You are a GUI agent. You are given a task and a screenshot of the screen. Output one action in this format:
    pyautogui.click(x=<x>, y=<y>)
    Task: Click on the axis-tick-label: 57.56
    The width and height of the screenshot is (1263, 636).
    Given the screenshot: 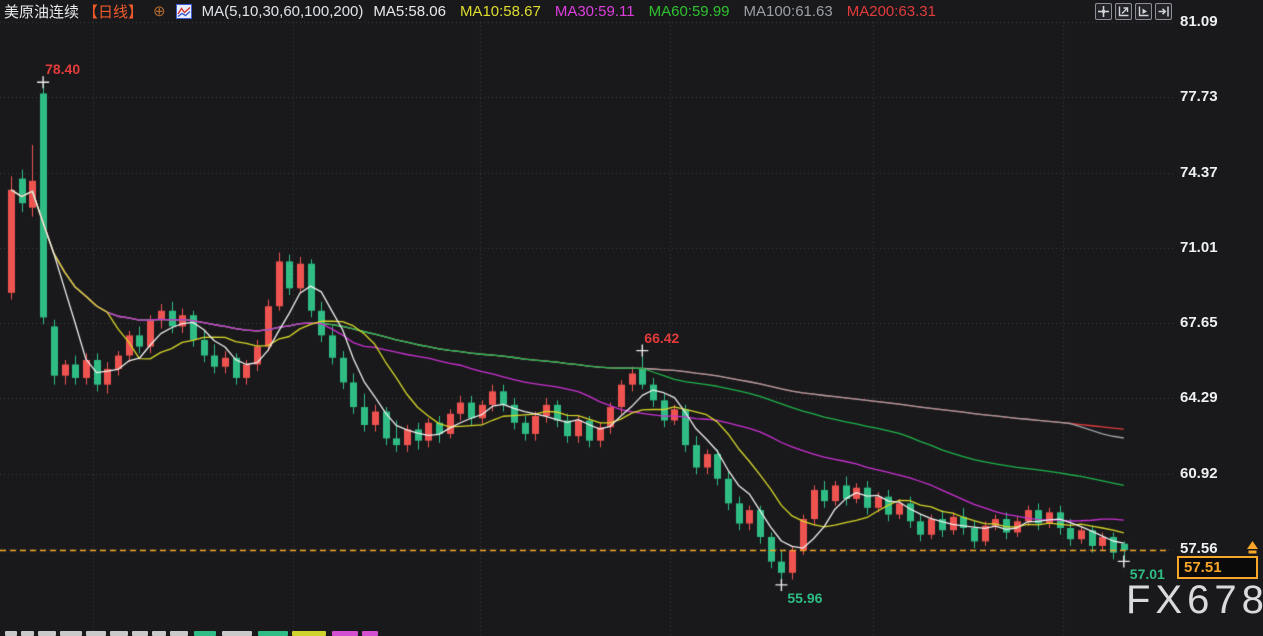 What is the action you would take?
    pyautogui.click(x=1199, y=549)
    